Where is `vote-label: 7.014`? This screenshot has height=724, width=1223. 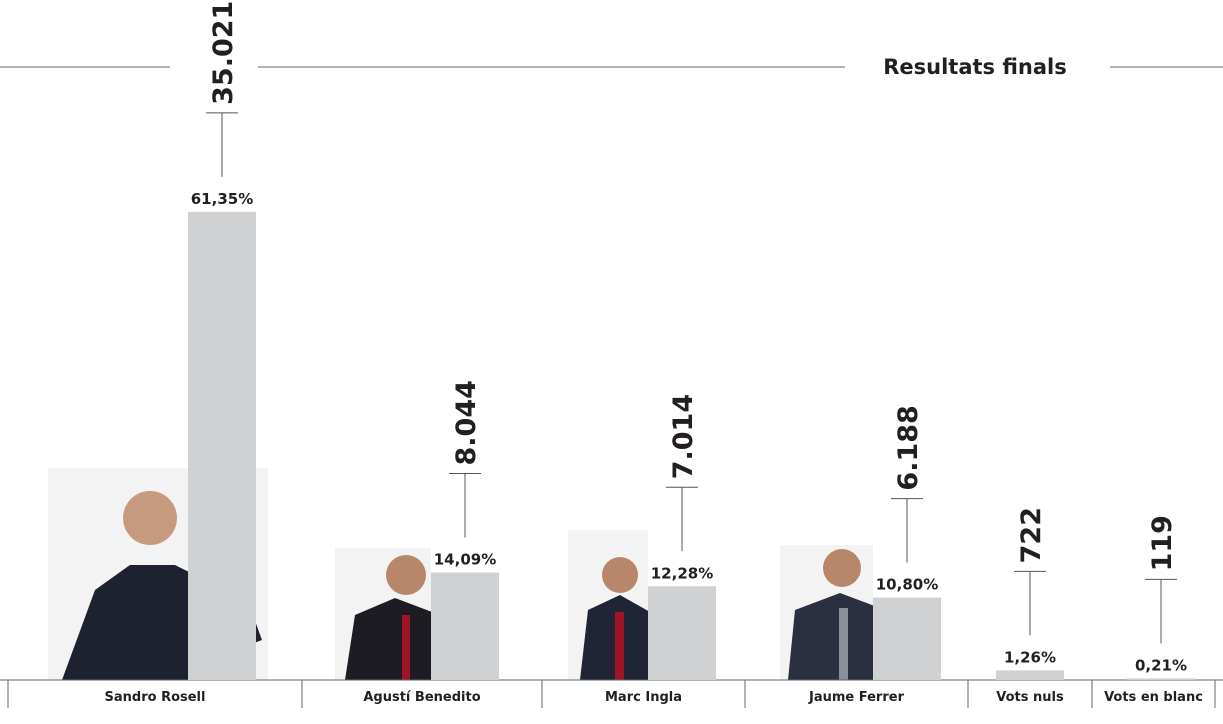 vote-label: 7.014 is located at coordinates (683, 436).